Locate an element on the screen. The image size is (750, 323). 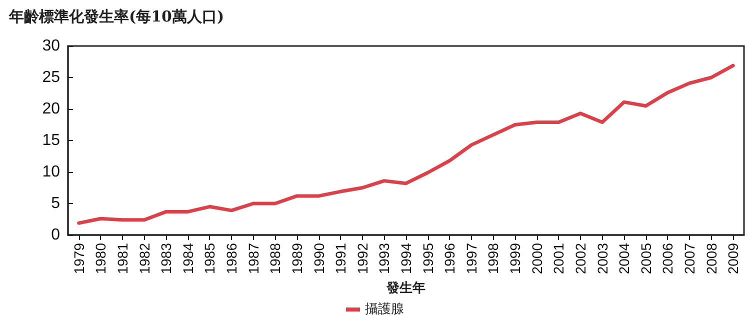
x-tick-label: 1983 is located at coordinates (166, 258).